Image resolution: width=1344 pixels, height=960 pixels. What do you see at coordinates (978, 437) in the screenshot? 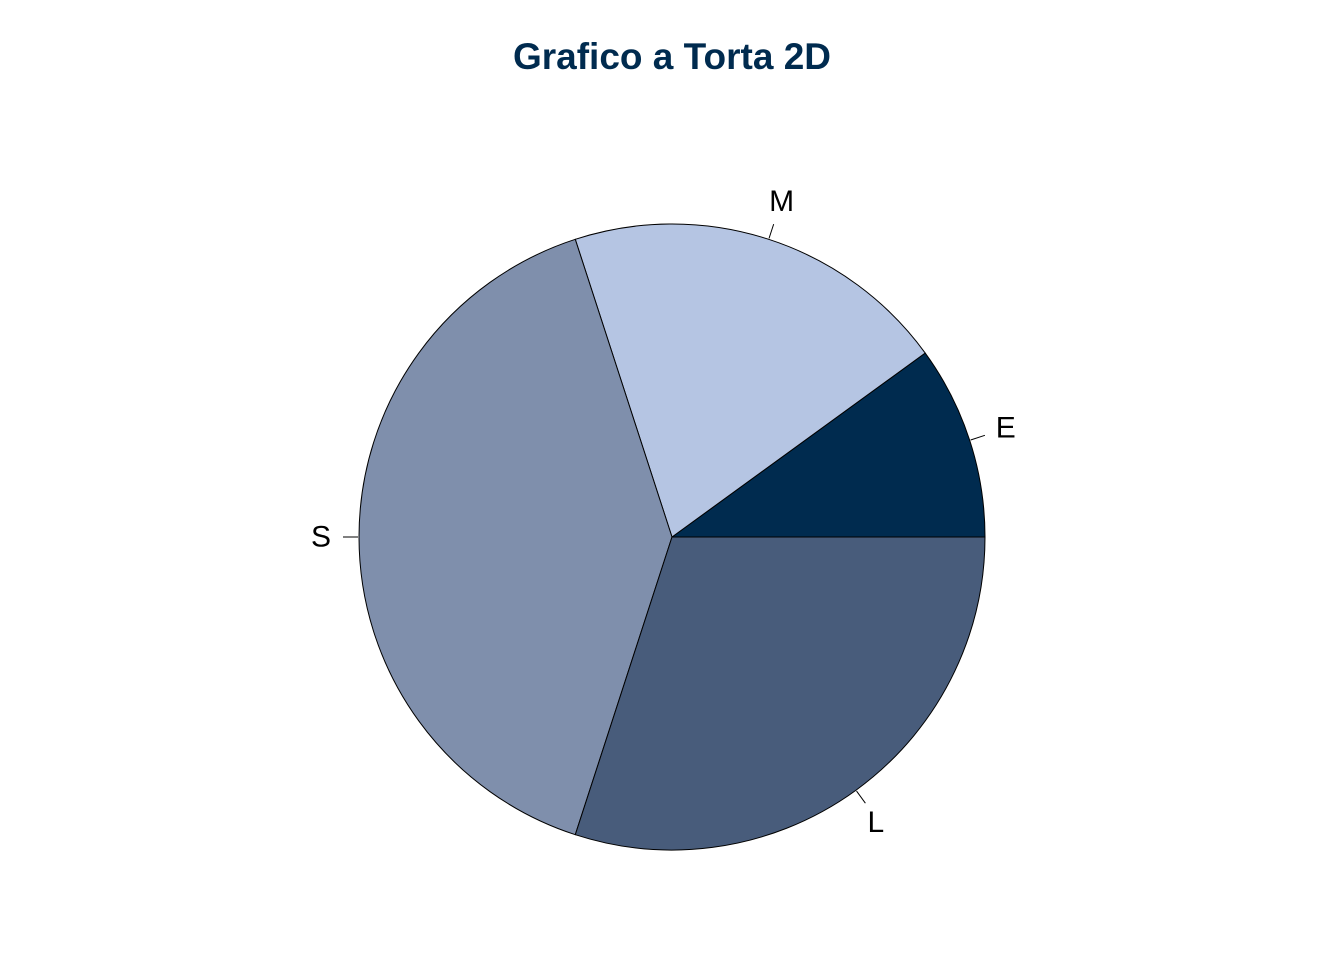
I see `label-tick-e` at bounding box center [978, 437].